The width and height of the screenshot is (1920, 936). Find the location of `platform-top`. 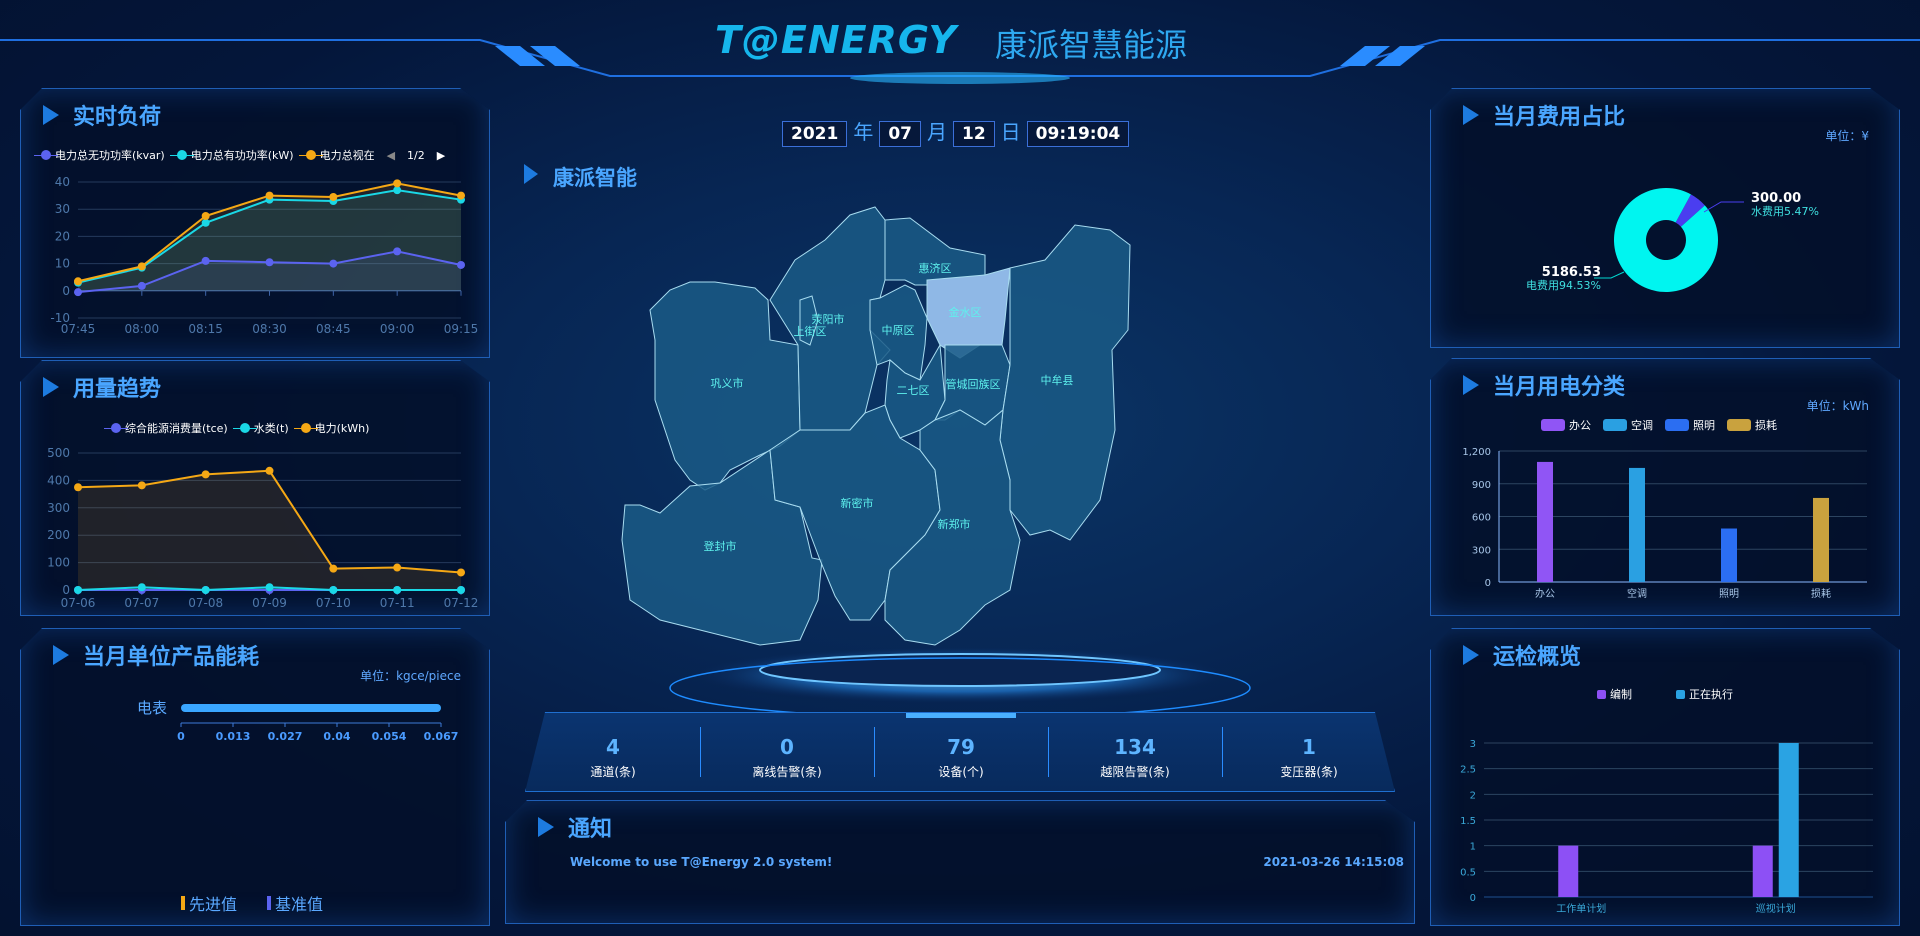

platform-top is located at coordinates (960, 670).